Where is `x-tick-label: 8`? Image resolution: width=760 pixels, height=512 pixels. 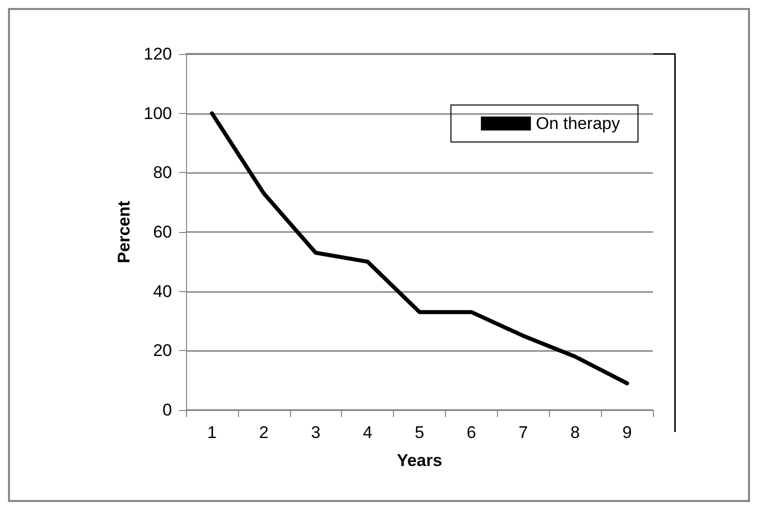 x-tick-label: 8 is located at coordinates (575, 432).